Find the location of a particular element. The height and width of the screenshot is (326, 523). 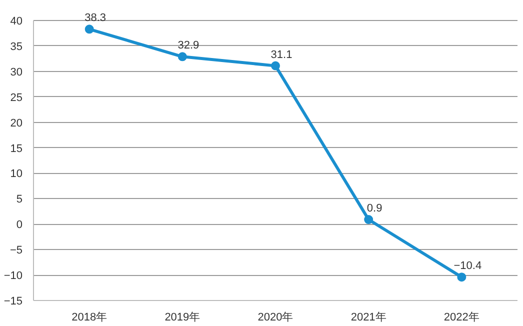

data-label: 32.9 is located at coordinates (189, 46).